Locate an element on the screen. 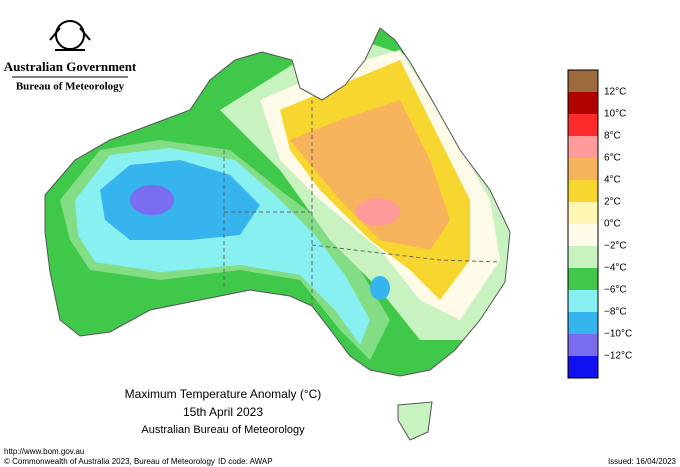 The image size is (680, 467). legend-label: 10°C is located at coordinates (615, 114).